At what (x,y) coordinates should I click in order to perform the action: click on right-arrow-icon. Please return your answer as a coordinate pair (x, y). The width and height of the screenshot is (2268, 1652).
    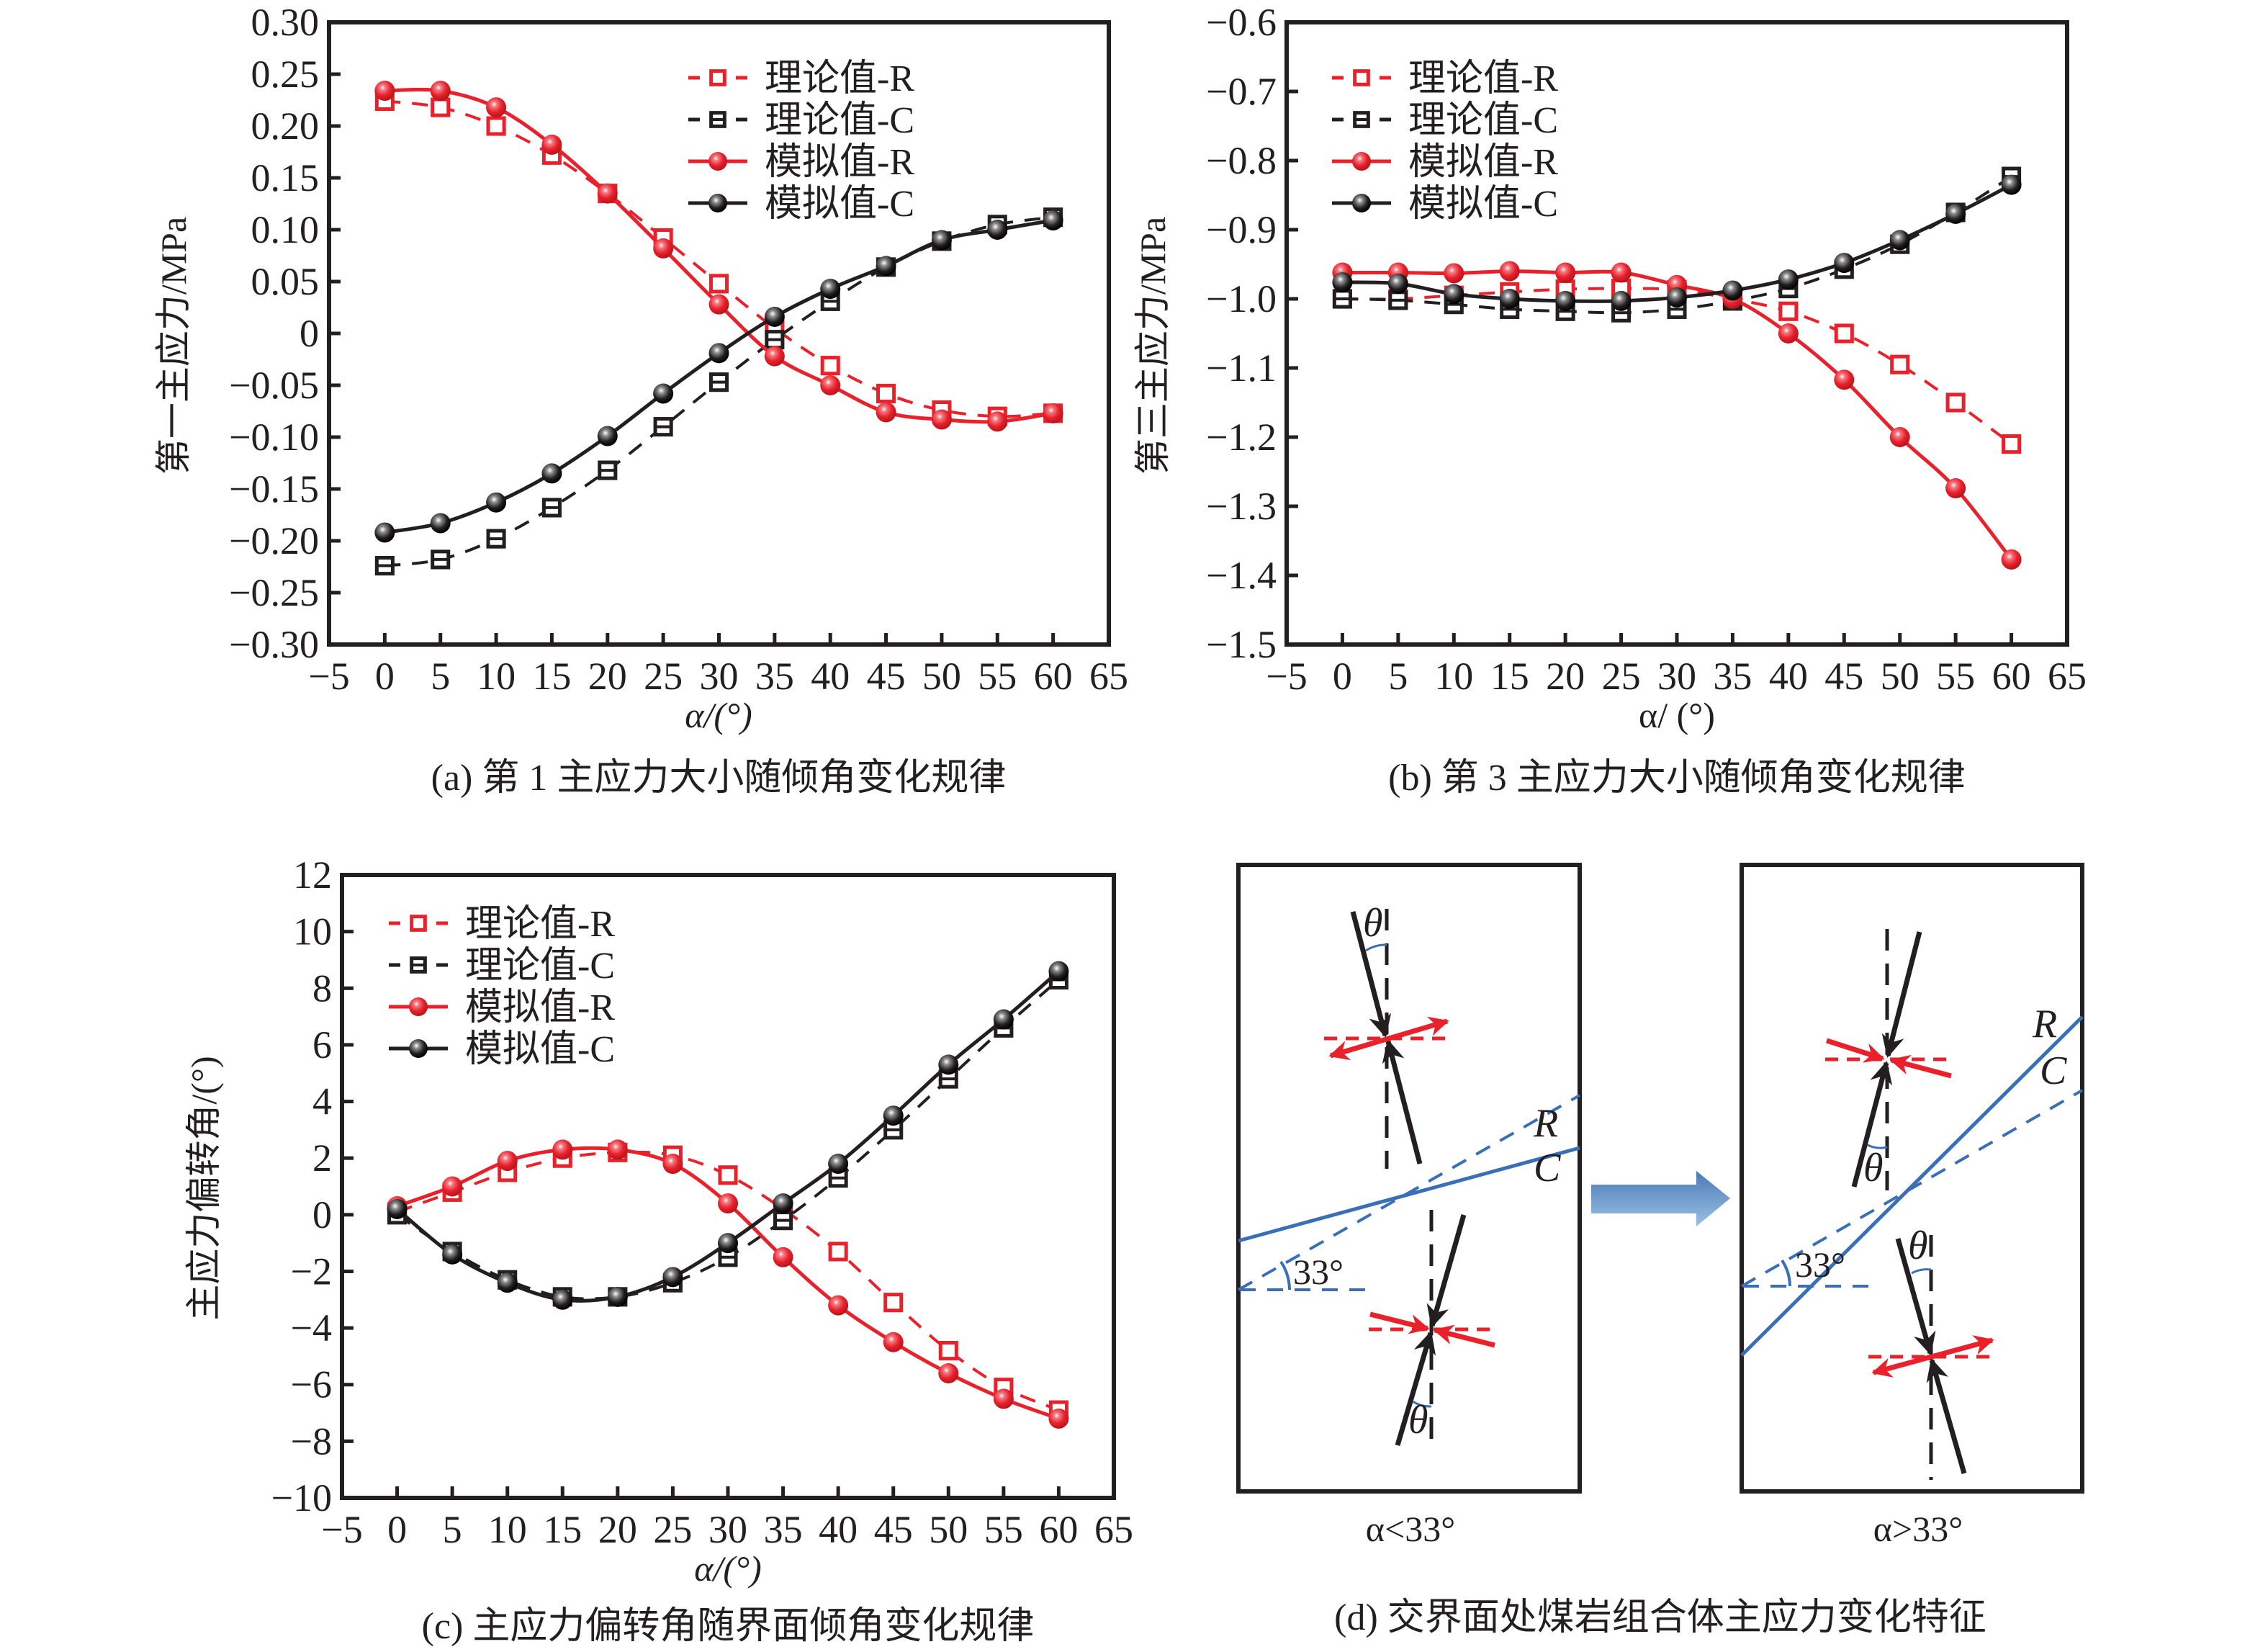
    Looking at the image, I should click on (1660, 1198).